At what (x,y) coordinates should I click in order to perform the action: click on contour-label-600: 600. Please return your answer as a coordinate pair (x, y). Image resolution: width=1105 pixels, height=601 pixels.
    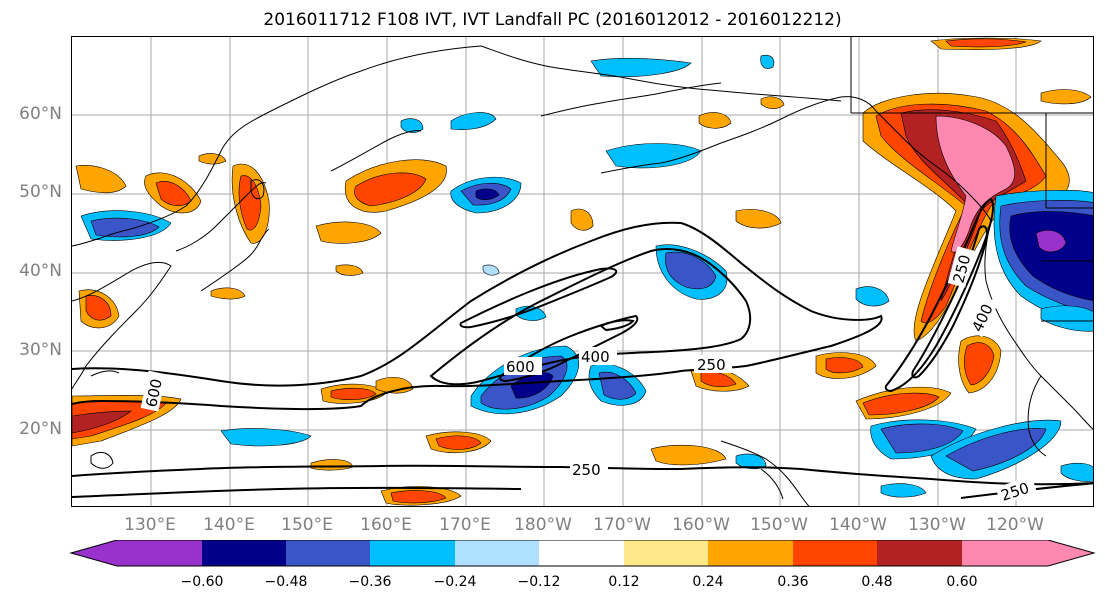
    Looking at the image, I should click on (520, 367).